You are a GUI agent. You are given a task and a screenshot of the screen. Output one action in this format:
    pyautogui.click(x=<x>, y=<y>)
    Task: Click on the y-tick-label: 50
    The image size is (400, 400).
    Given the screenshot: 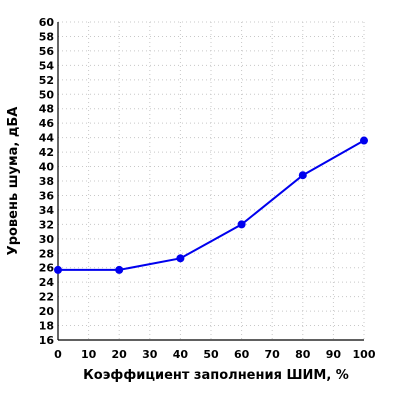 What is the action you would take?
    pyautogui.click(x=47, y=94)
    